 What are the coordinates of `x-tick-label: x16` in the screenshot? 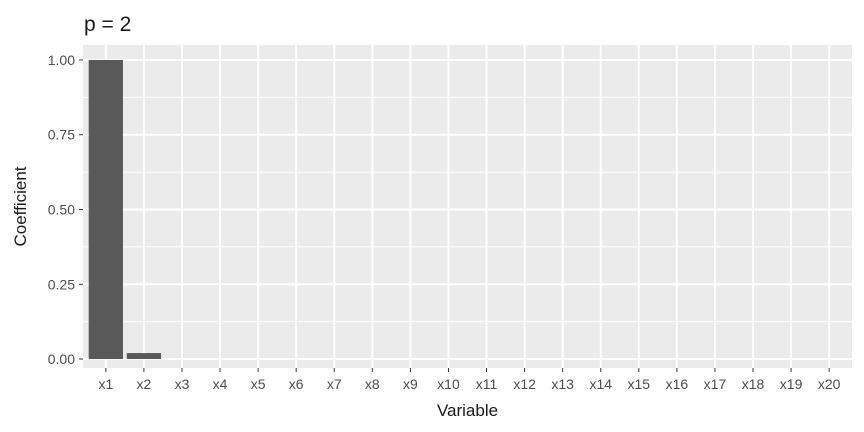 It's located at (677, 384).